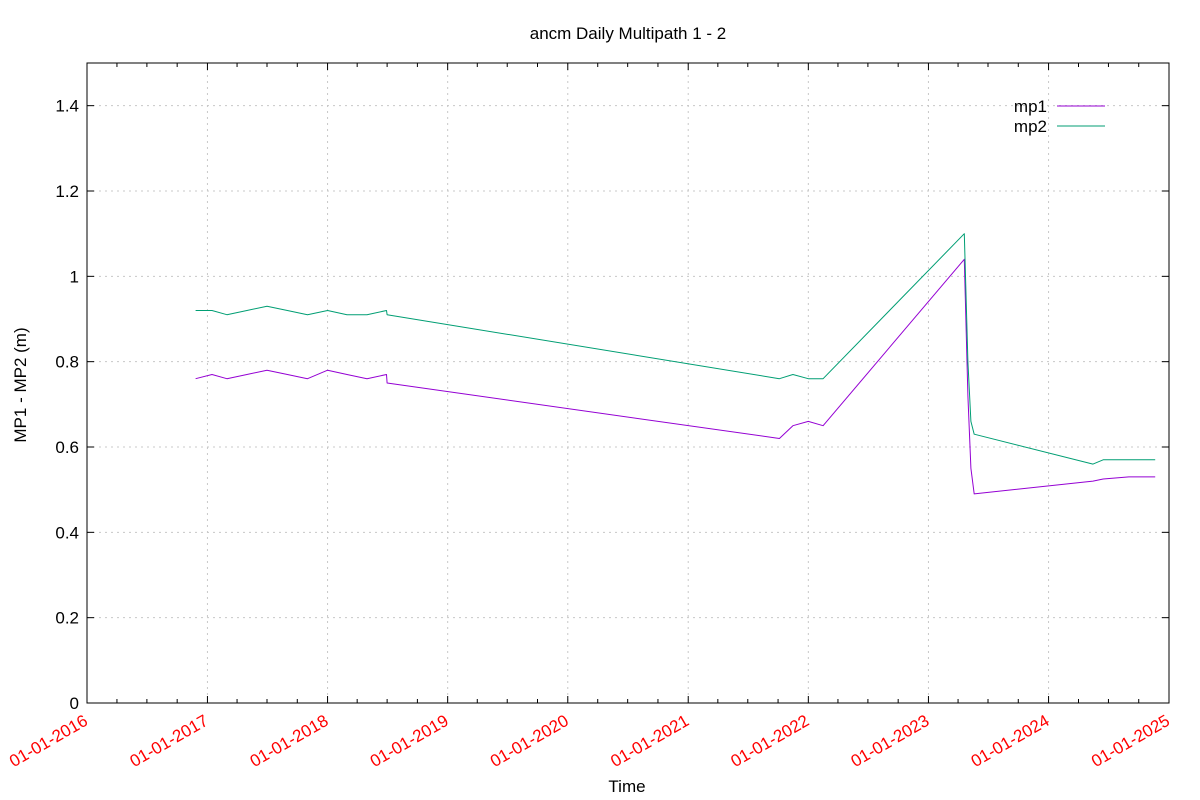 This screenshot has height=800, width=1200. I want to click on y-tick-label: 1.2, so click(67, 191).